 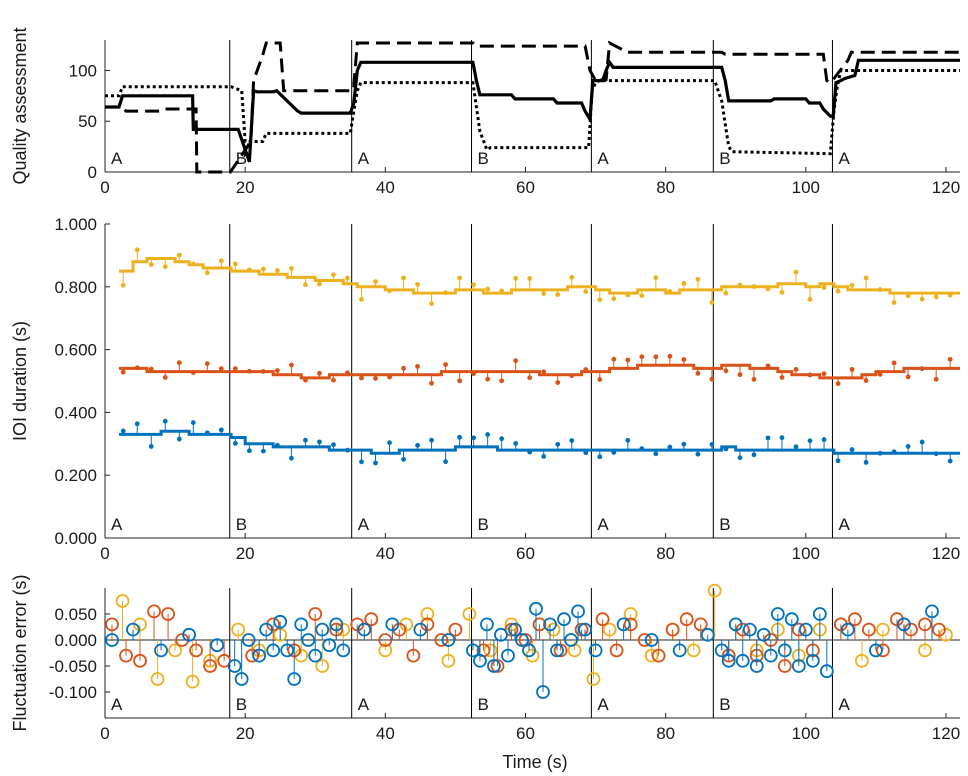 What do you see at coordinates (75, 475) in the screenshot?
I see `y-tick-label: 0.200` at bounding box center [75, 475].